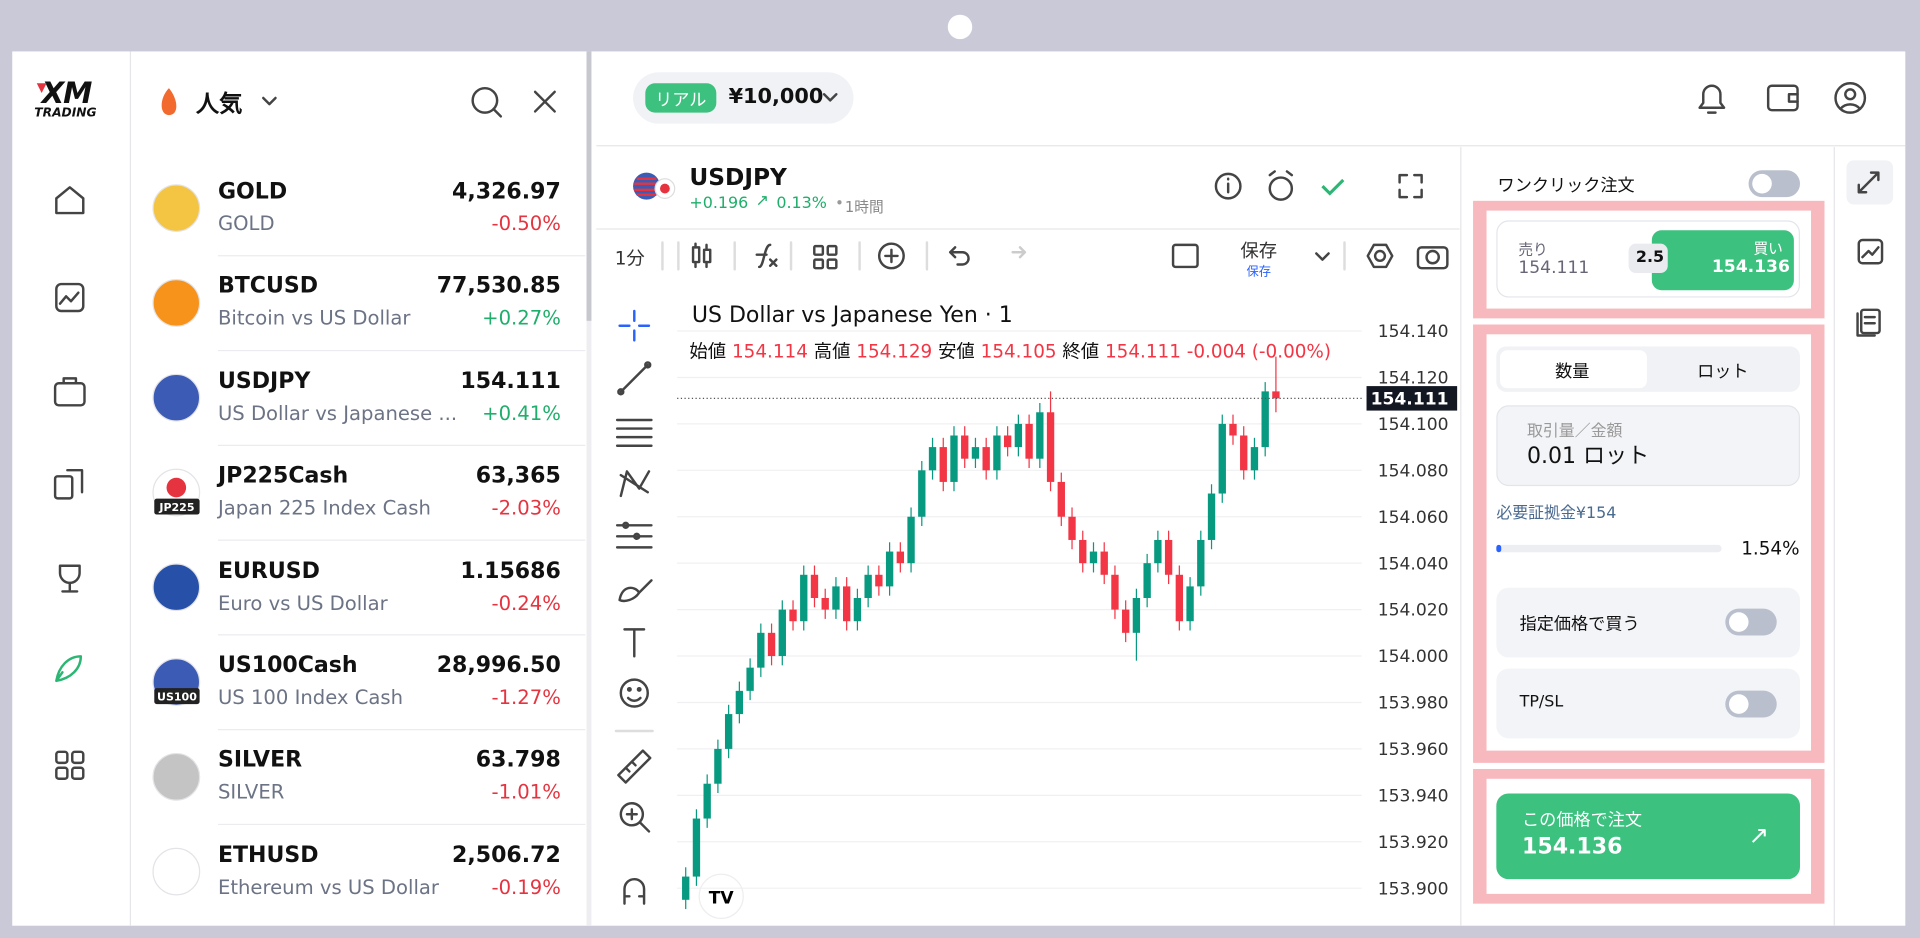  Describe the element at coordinates (264, 381) in the screenshot. I see `symbol: USDJPY` at that location.